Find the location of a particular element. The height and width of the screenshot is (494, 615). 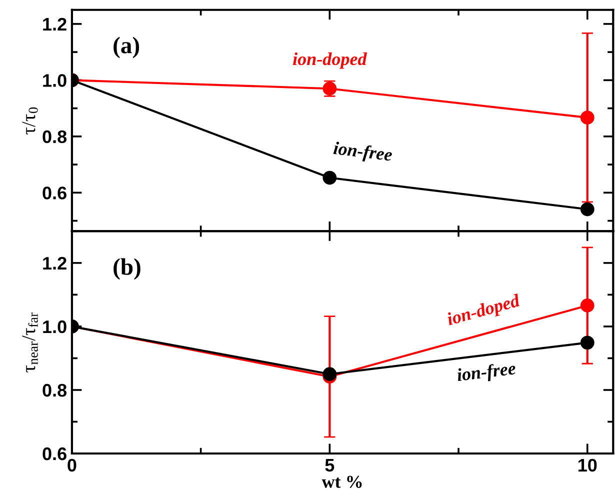

x-tick-label: 10 is located at coordinates (587, 465).